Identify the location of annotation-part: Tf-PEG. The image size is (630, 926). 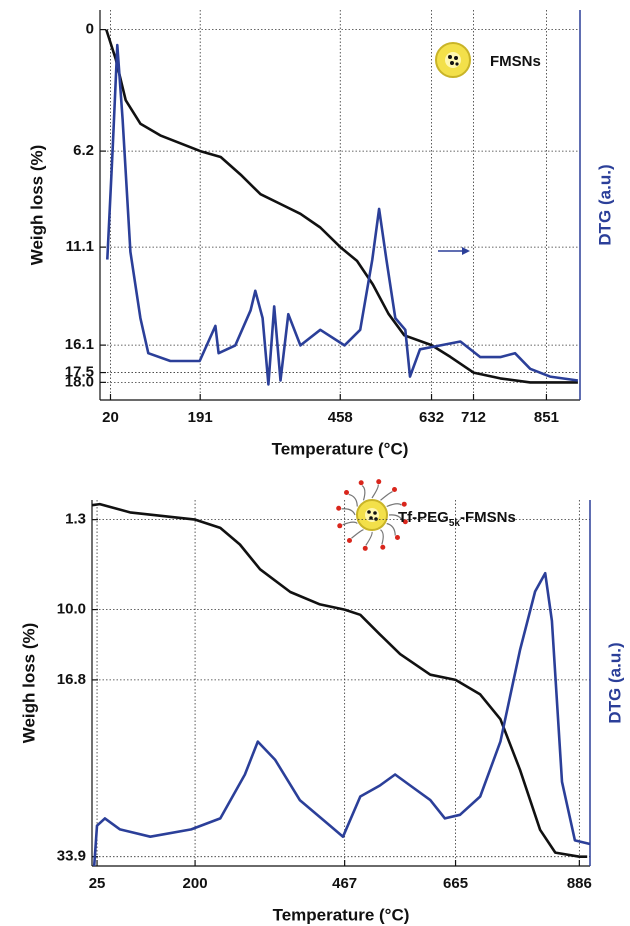
(423, 517).